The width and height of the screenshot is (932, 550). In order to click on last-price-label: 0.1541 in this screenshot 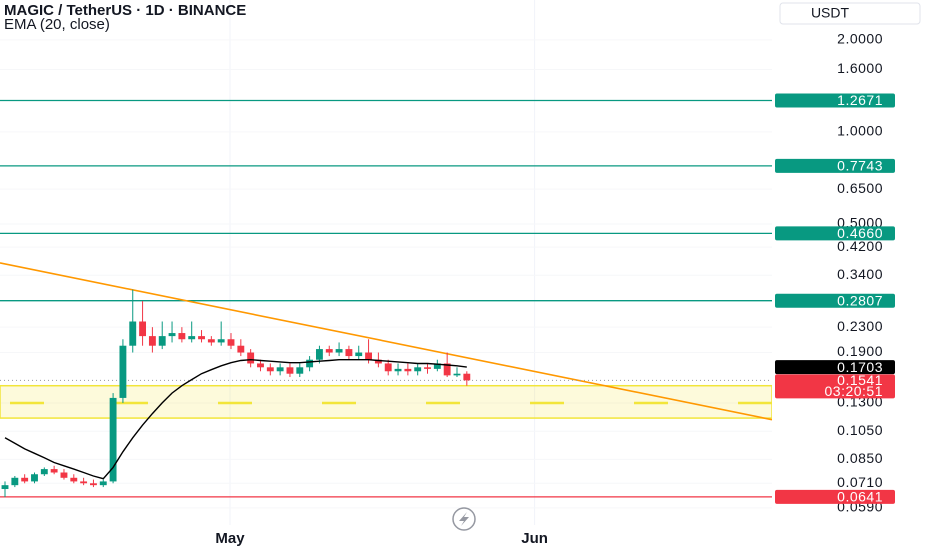, I will do `click(860, 380)`.